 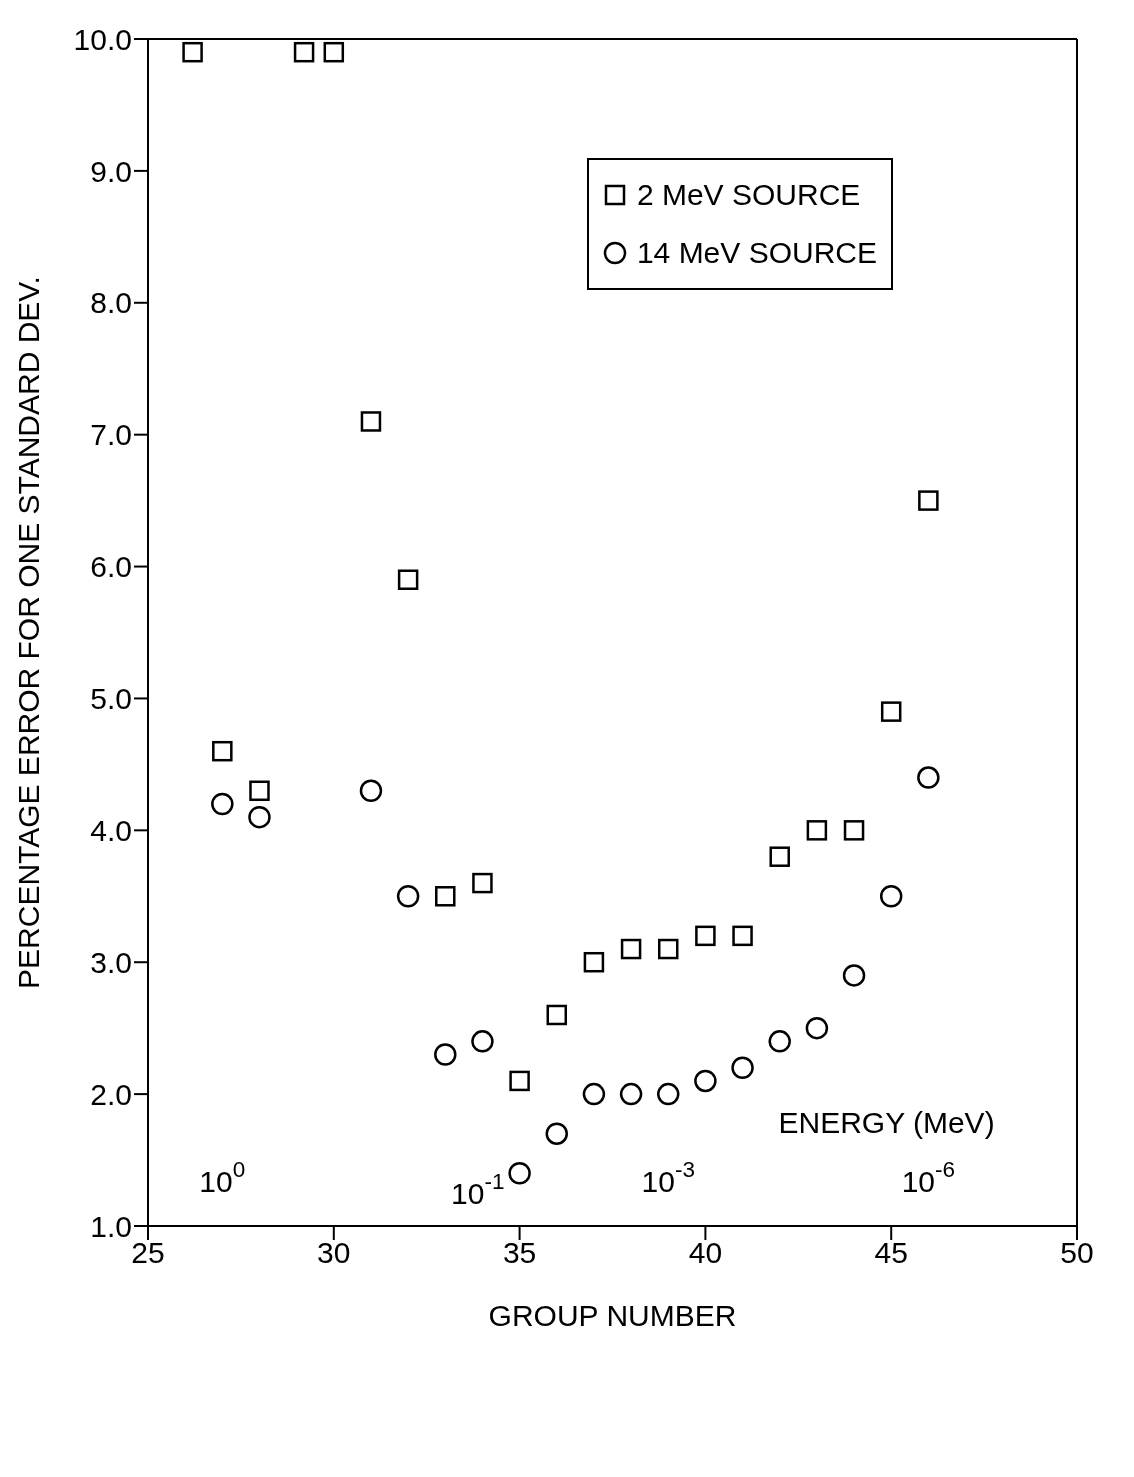 What do you see at coordinates (111, 171) in the screenshot?
I see `y-tick-label: 9.0` at bounding box center [111, 171].